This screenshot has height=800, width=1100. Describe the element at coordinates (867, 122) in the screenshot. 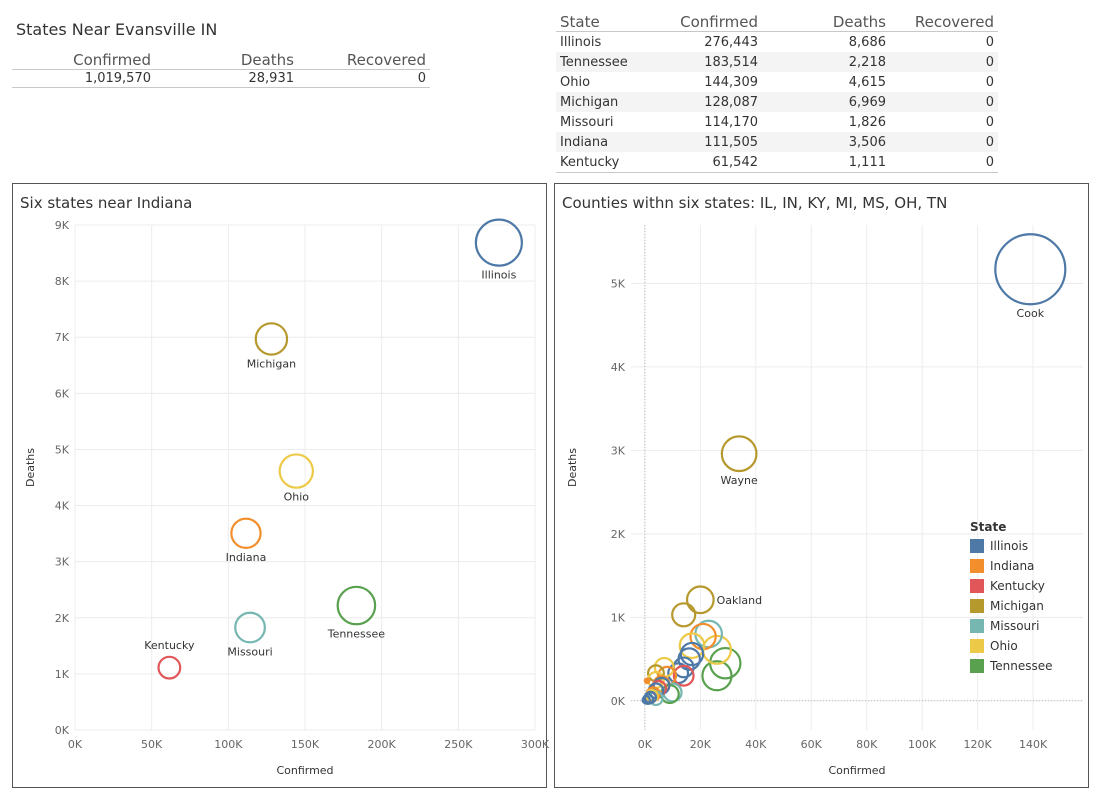

I see `deaths-value: 1,826` at that location.